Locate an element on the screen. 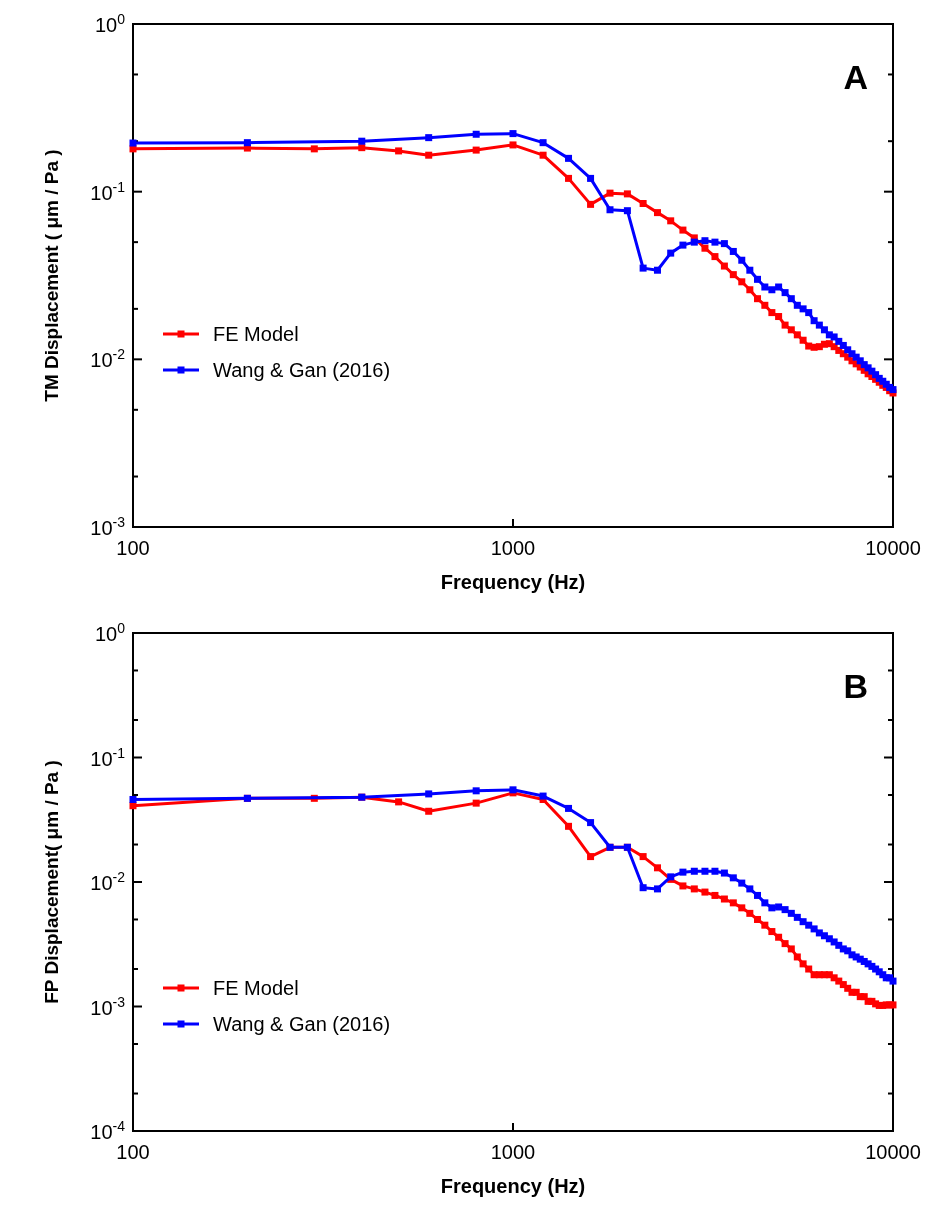 The height and width of the screenshot is (1217, 935). annotation: A is located at coordinates (855, 77).